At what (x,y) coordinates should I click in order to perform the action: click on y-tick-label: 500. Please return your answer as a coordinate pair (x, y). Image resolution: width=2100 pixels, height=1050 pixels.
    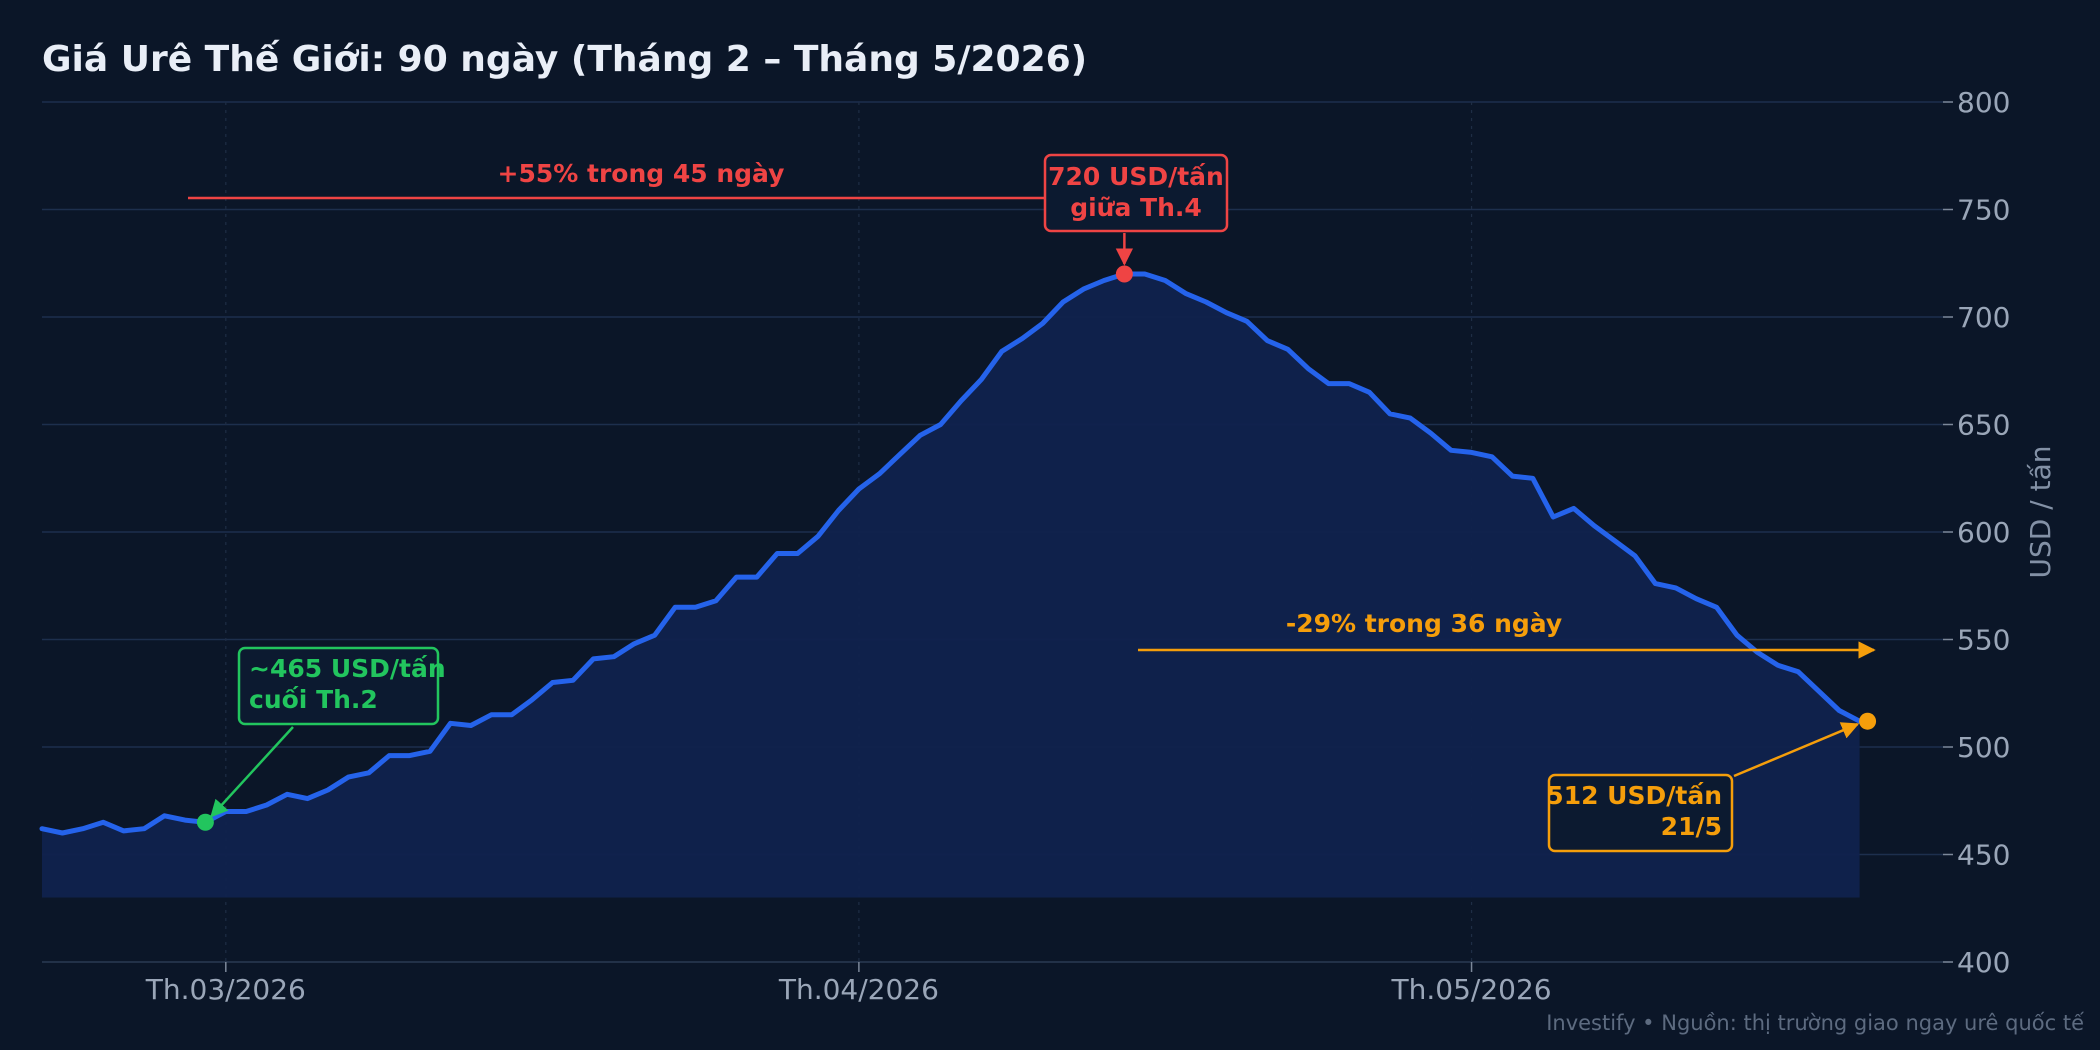
    Looking at the image, I should click on (1983, 747).